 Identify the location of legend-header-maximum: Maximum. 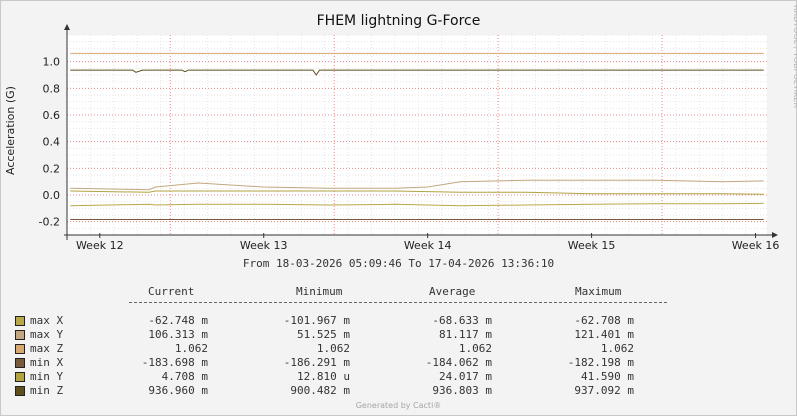
(598, 291).